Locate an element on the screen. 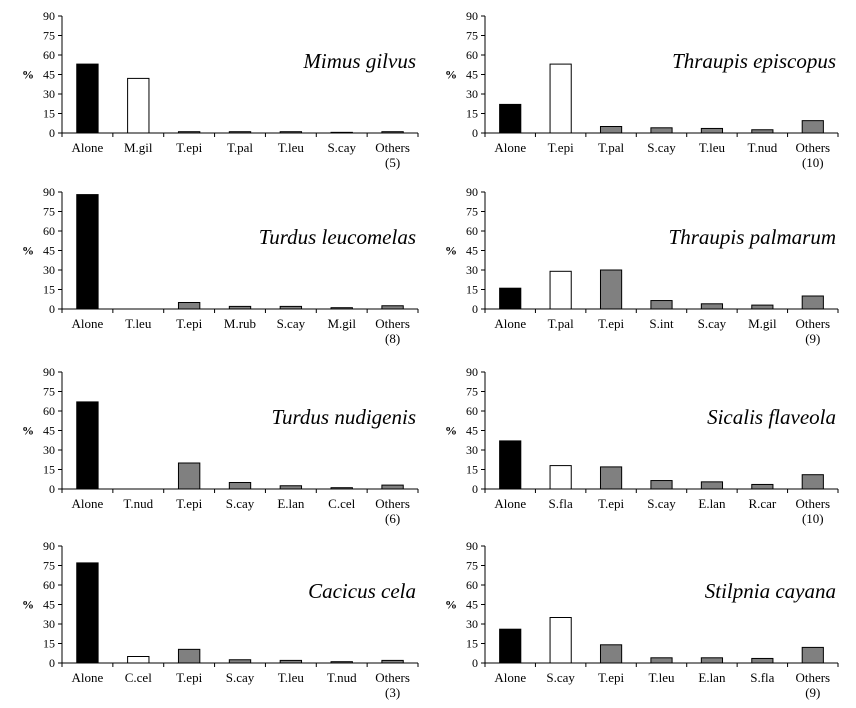 This screenshot has height=708, width=856. chart-title: Thraupis palmarum is located at coordinates (752, 237).